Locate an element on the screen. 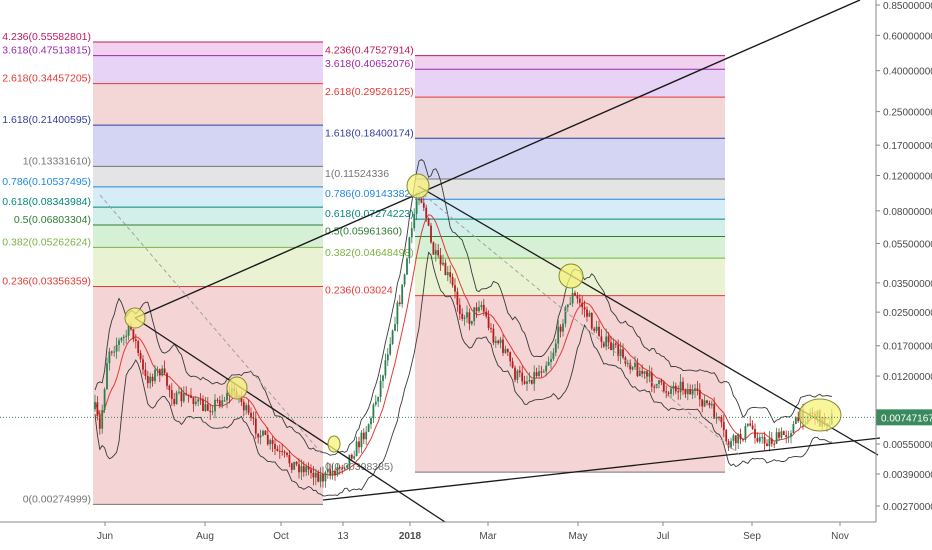 The height and width of the screenshot is (550, 932). y-tick-label: 0.40000000 is located at coordinates (907, 72).